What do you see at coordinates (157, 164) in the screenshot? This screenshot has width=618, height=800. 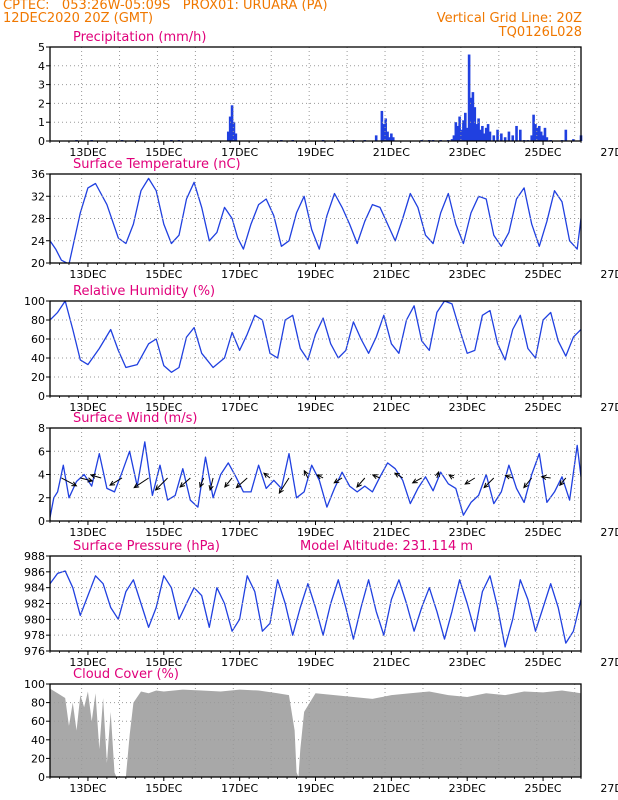 I see `temp-title: Surface Temperature (nC)` at bounding box center [157, 164].